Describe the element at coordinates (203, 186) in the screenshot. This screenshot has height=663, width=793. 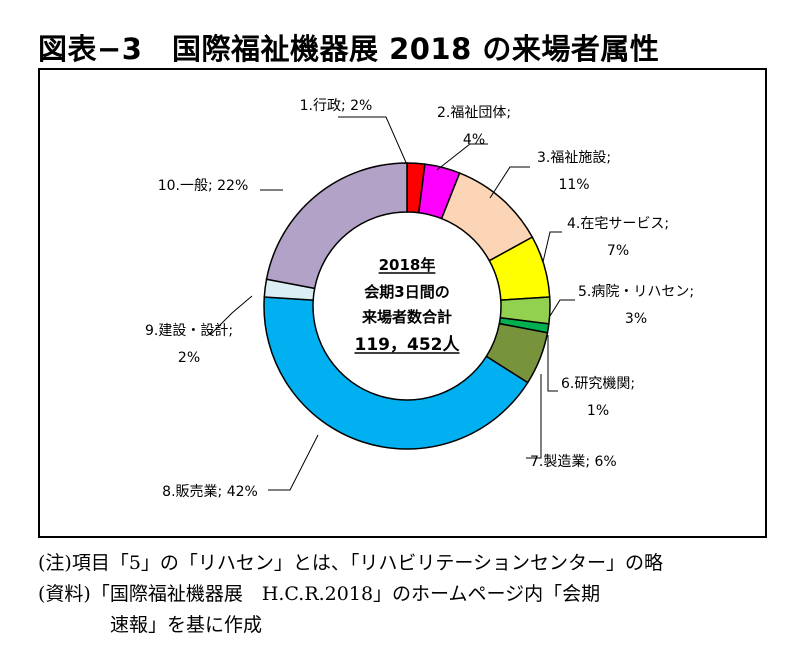
I see `slice-label-10: 10.一般; 22%` at that location.